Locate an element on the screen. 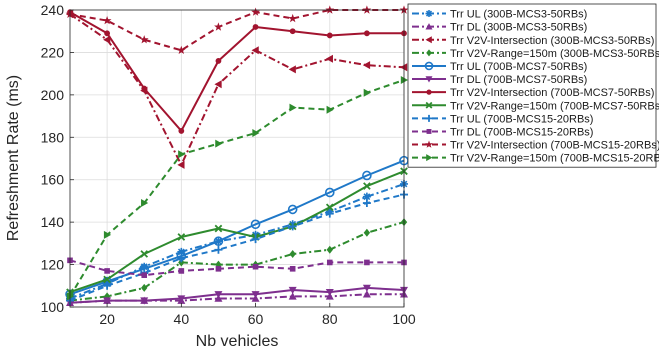 The width and height of the screenshot is (659, 354). legend-item: Trr DL (700B-MCS7-50RBs) is located at coordinates (499, 80).